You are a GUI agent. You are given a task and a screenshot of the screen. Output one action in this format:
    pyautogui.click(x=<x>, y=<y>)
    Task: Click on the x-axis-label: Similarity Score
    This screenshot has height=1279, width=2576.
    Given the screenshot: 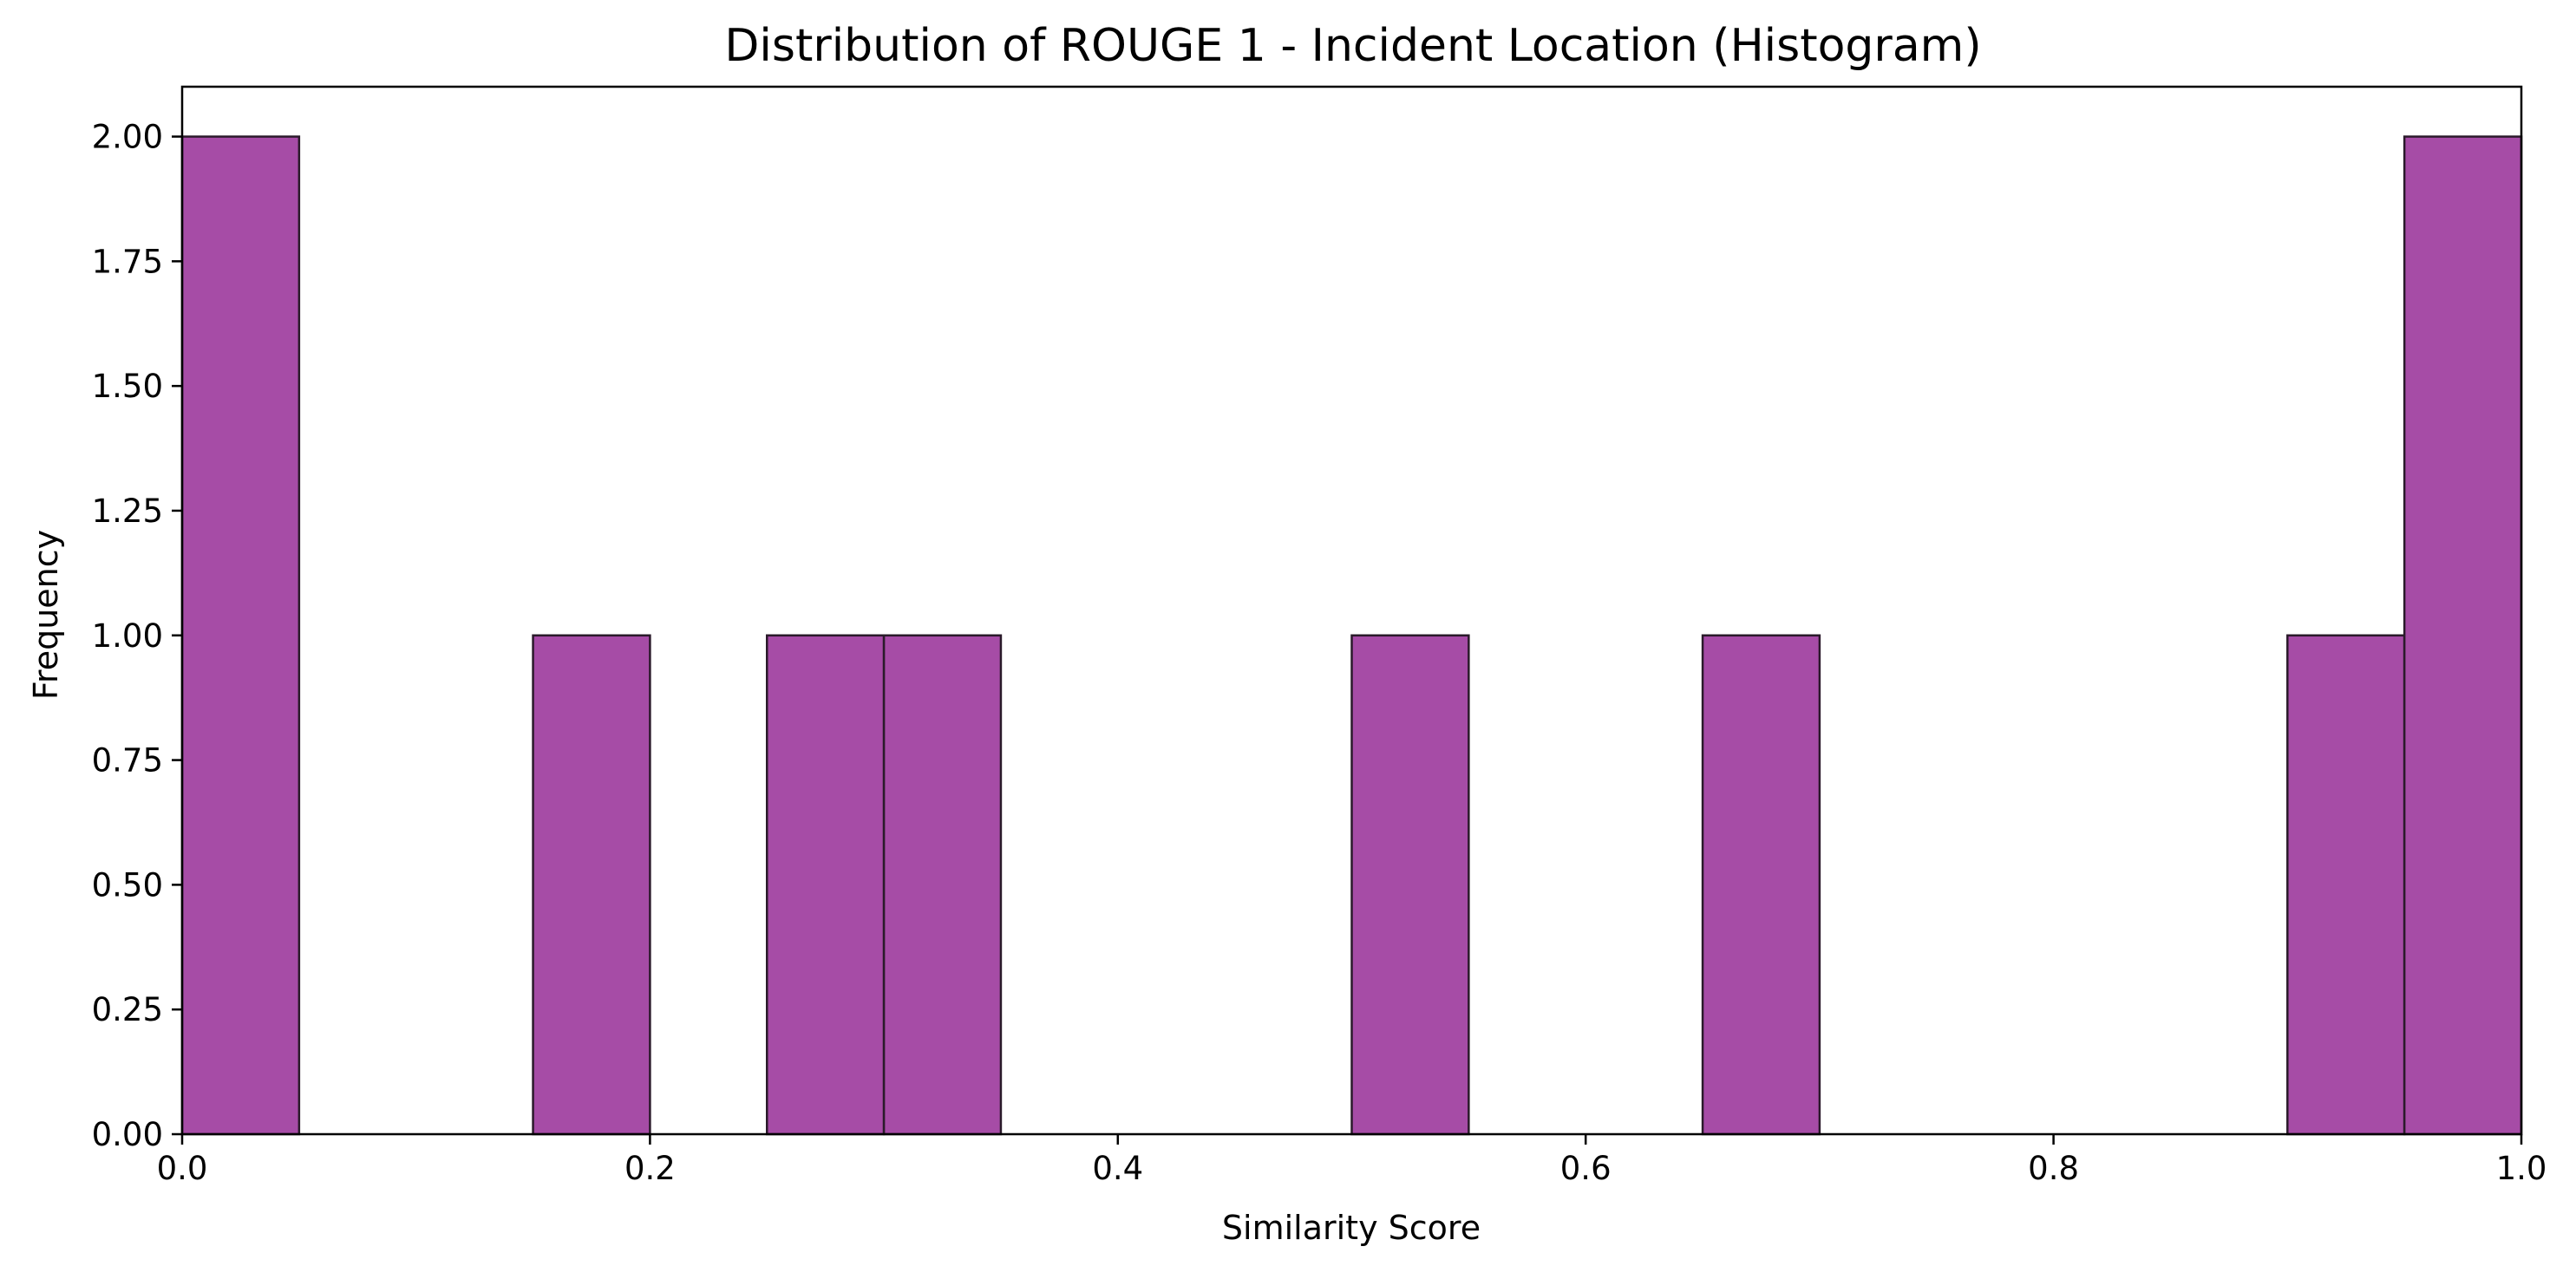 What is the action you would take?
    pyautogui.click(x=1351, y=1228)
    